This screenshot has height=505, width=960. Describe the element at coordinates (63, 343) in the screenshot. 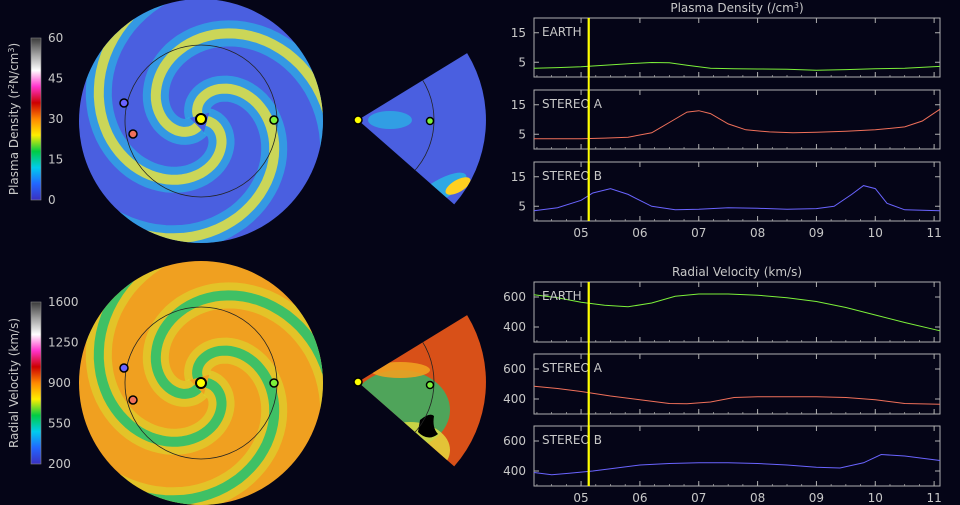

I see `colorbar-tick-label: 1250` at that location.